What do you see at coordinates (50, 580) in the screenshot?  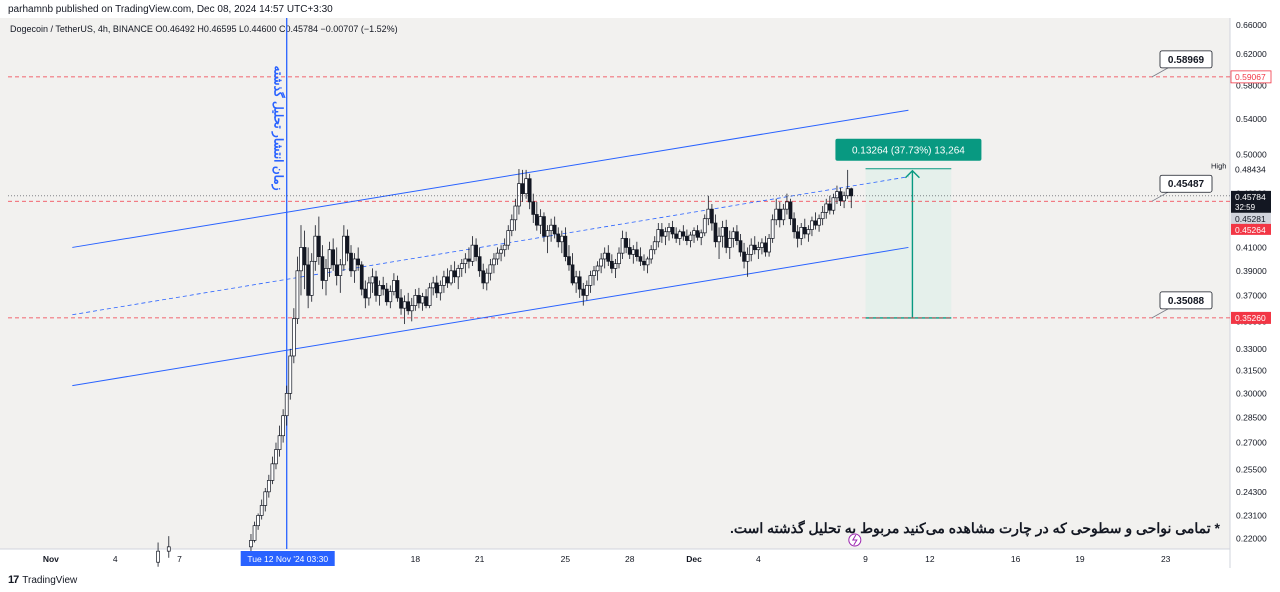 I see `tradingview-brand: TradingView` at bounding box center [50, 580].